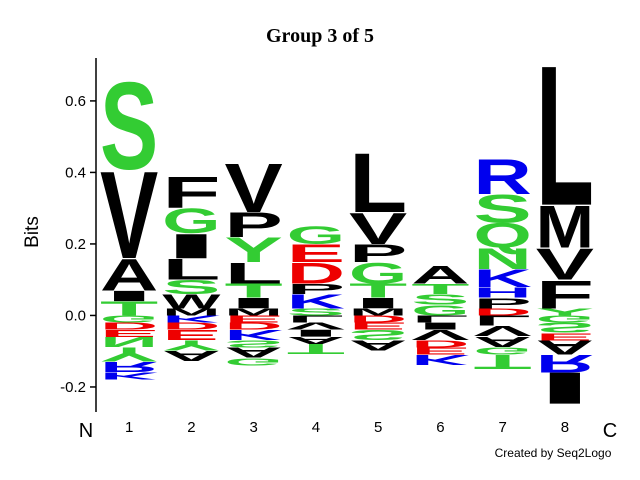 This screenshot has width=640, height=480. What do you see at coordinates (378, 427) in the screenshot?
I see `x-tick-label: 5` at bounding box center [378, 427].